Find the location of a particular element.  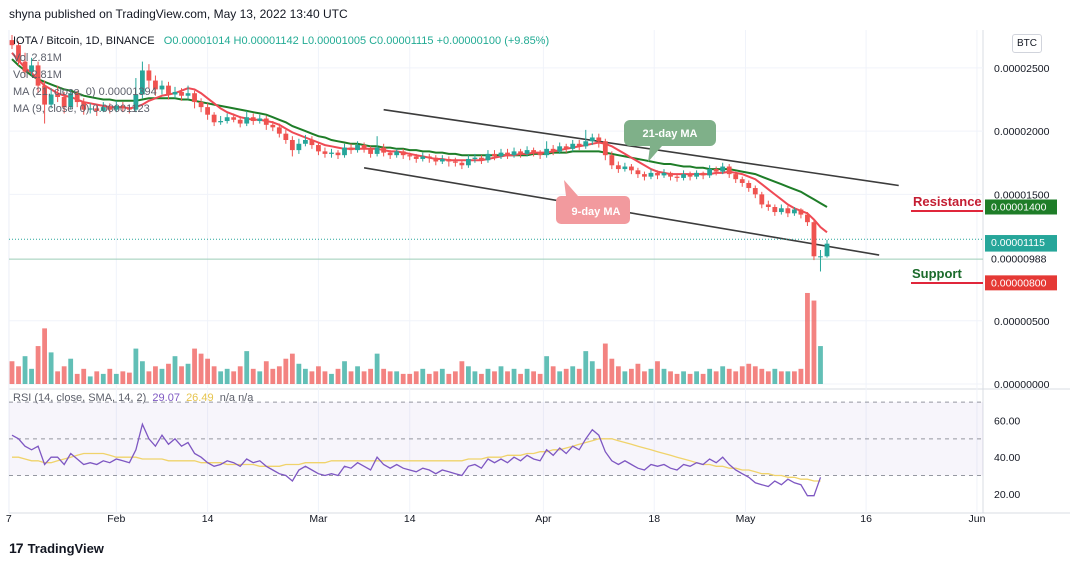

ma9-legend: MA (9, close, 0) 0.00001123 is located at coordinates (81, 109).